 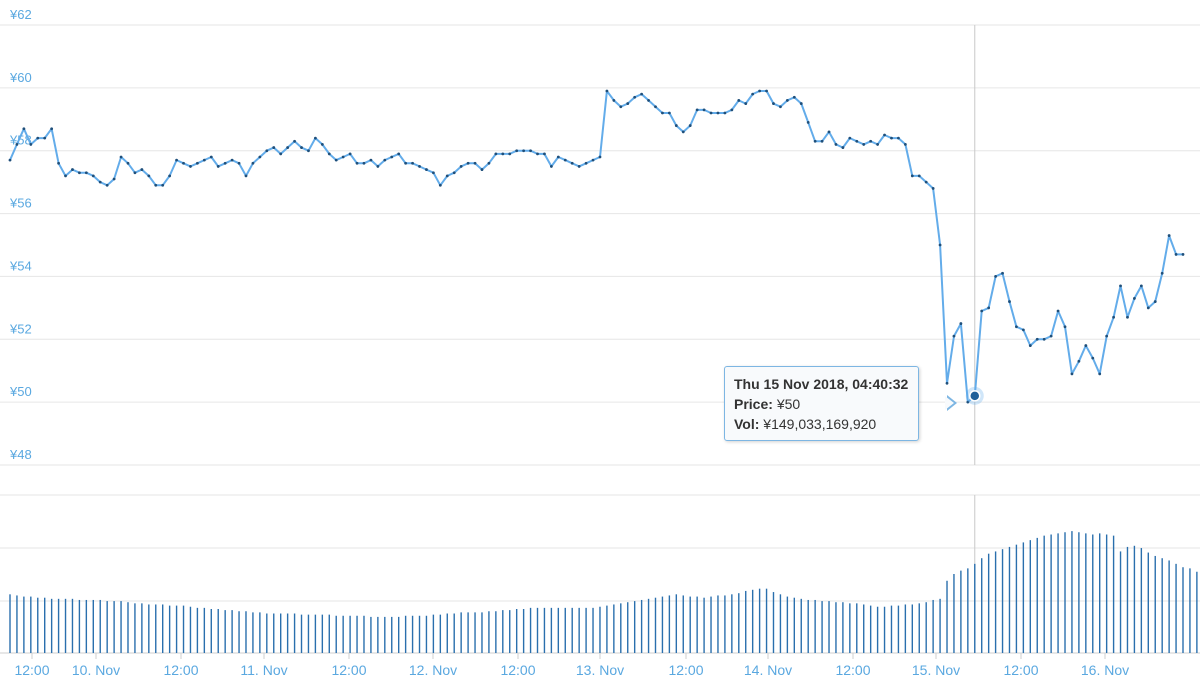 I want to click on tooltip-date: Thu 15 Nov 2018, 04:40:32, so click(x=821, y=384).